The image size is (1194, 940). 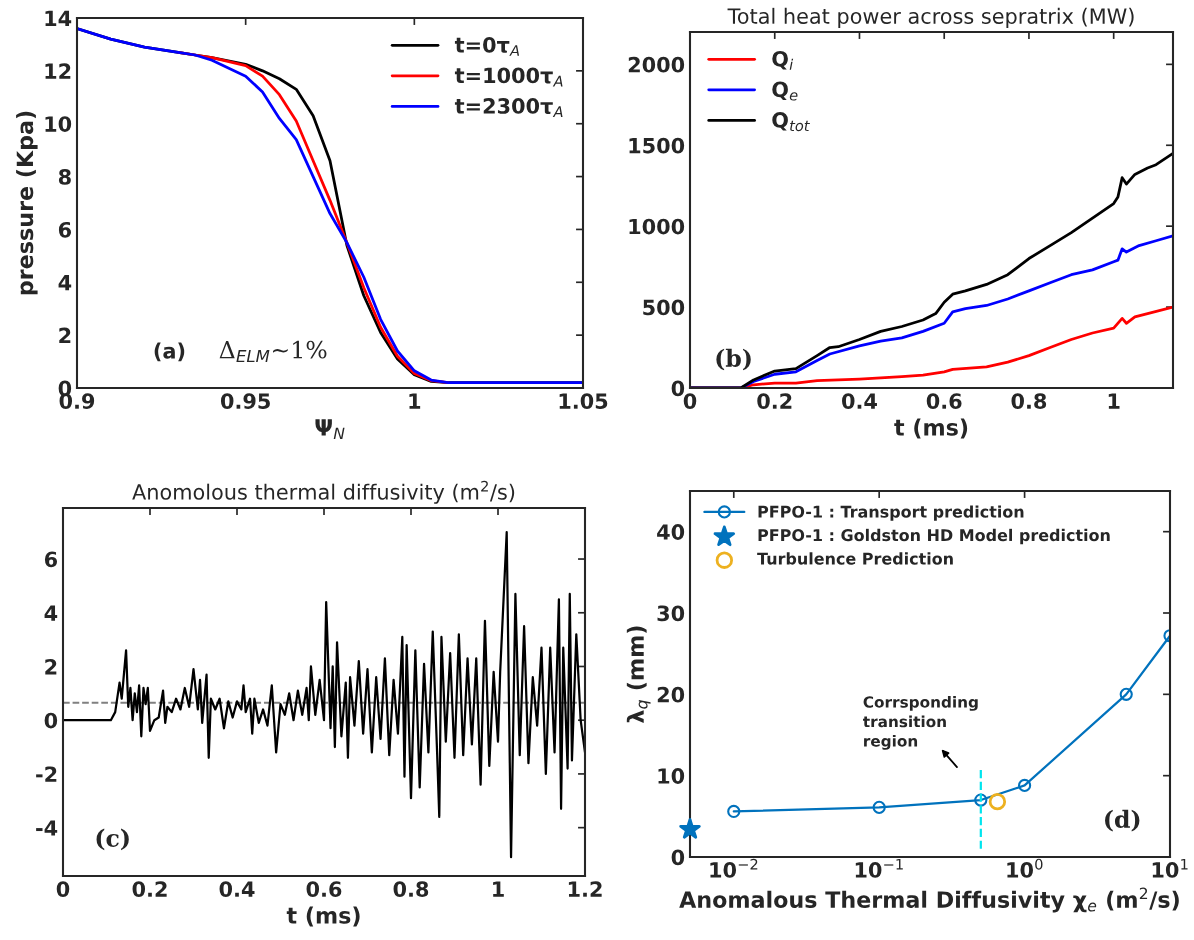 I want to click on y-tick-label: 1500, so click(x=657, y=145).